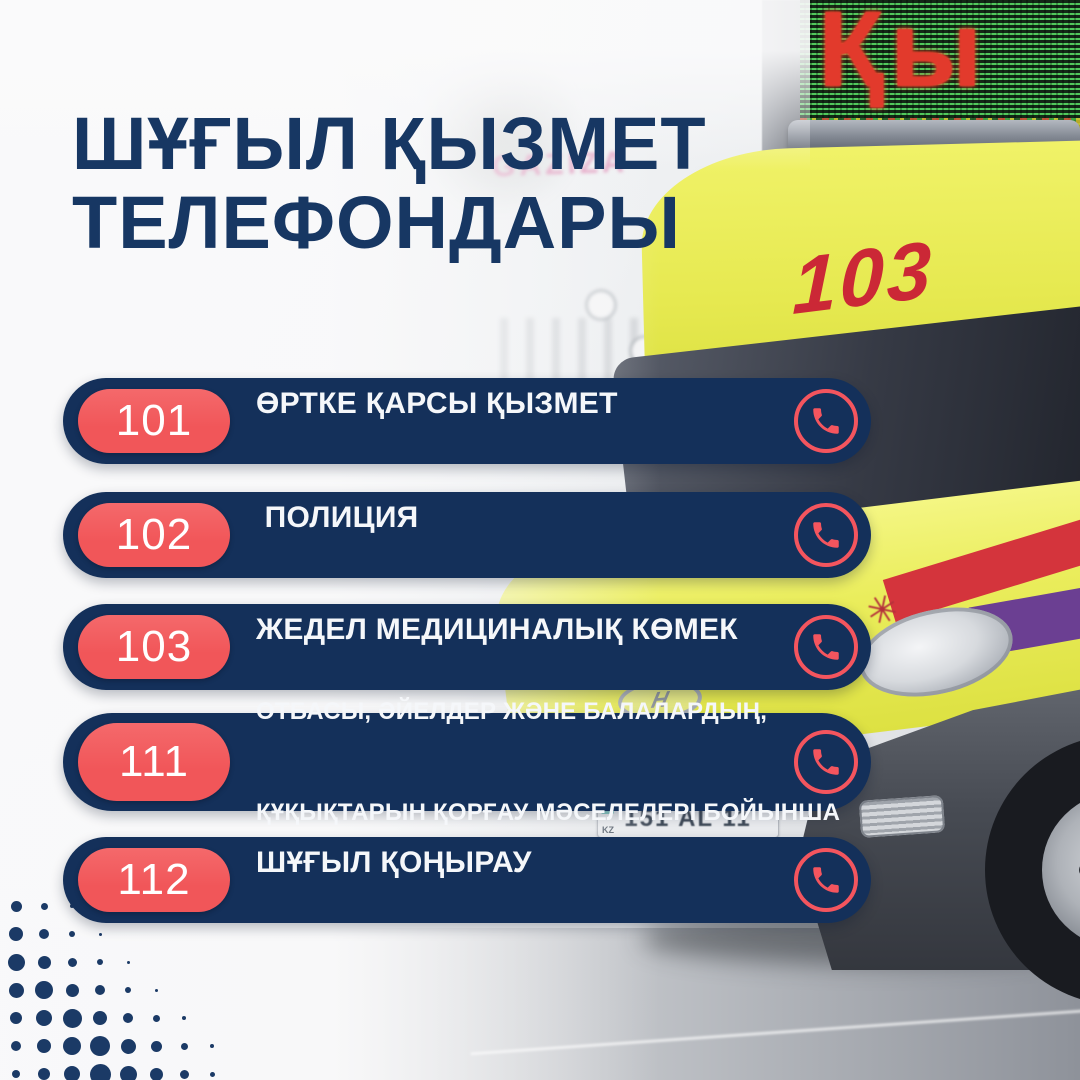  What do you see at coordinates (497, 629) in the screenshot?
I see `service-label: ЖЕДЕЛ МЕДИЦИНАЛЫҚ КӨМЕК` at bounding box center [497, 629].